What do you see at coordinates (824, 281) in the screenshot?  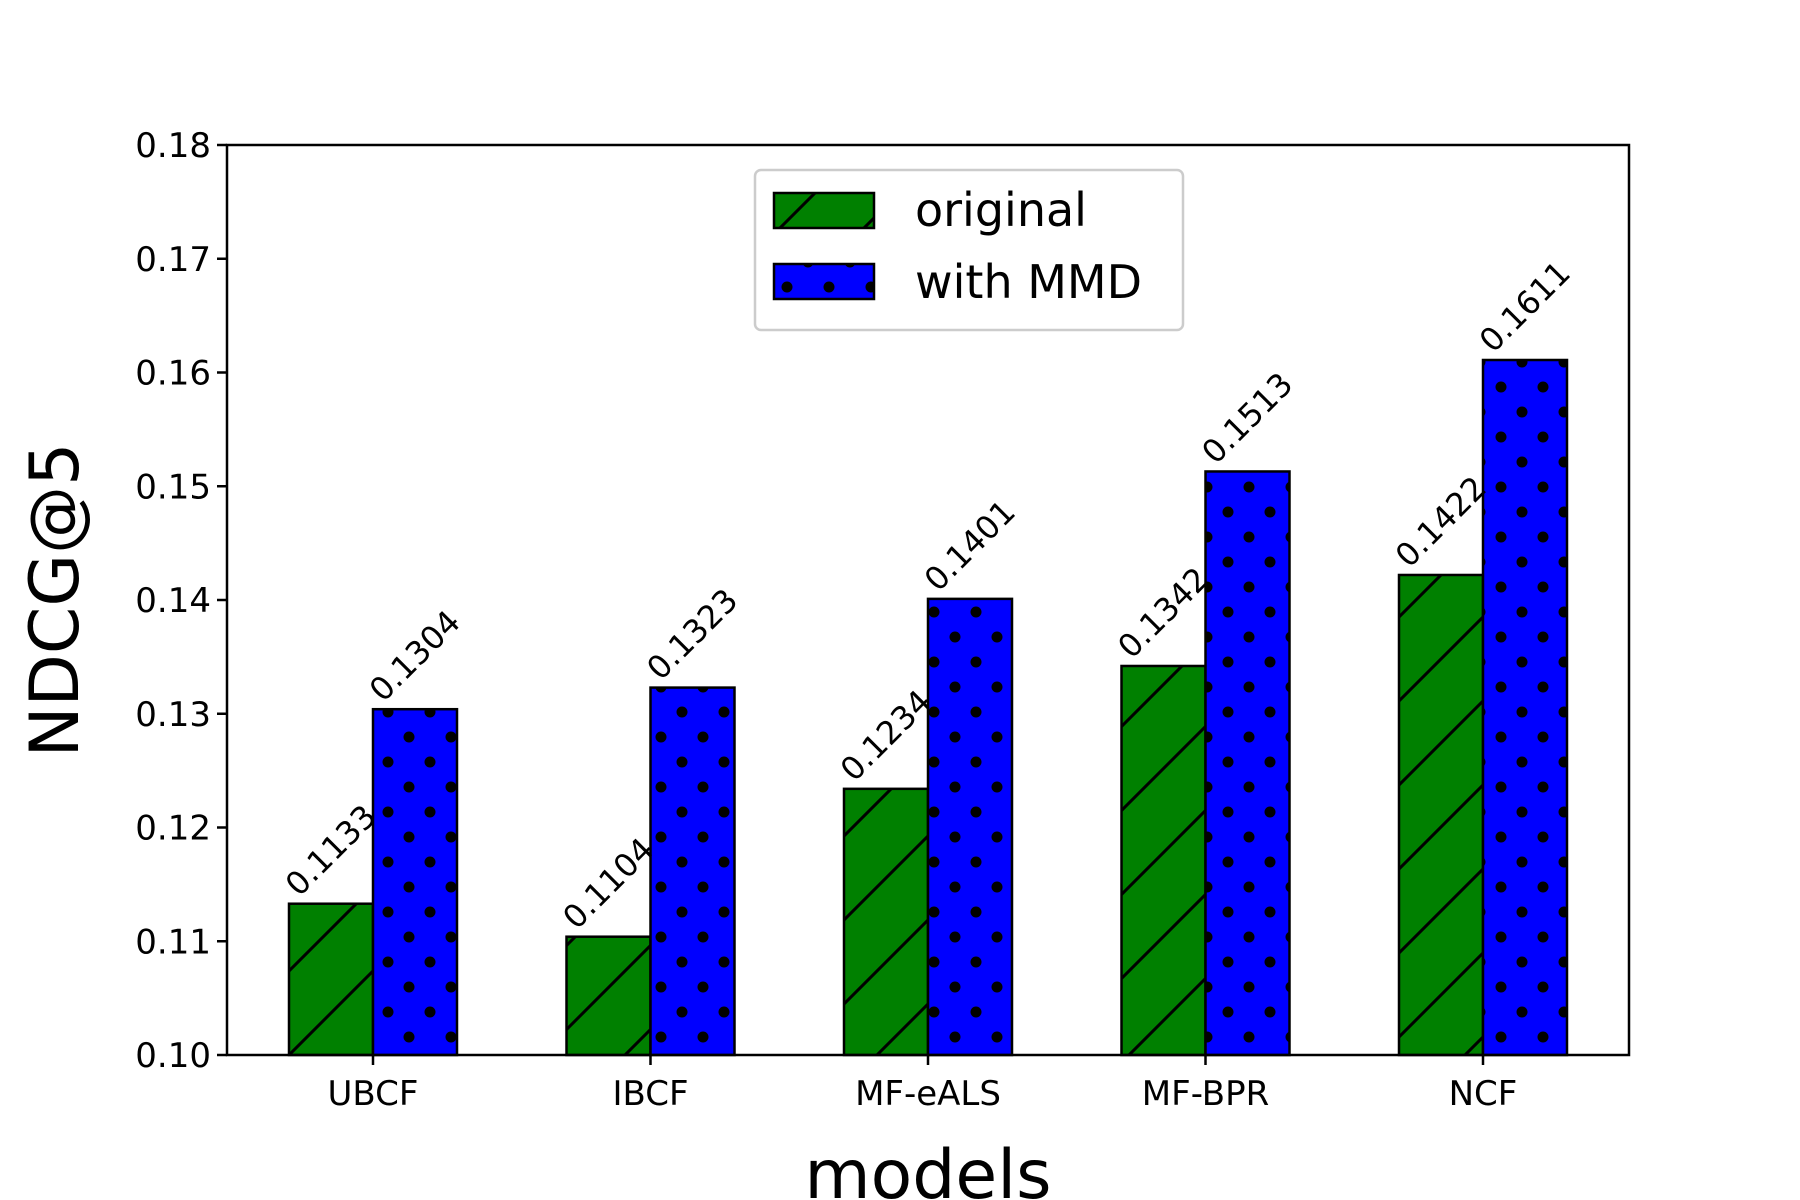 I see `legend-swatch-with-mmd` at bounding box center [824, 281].